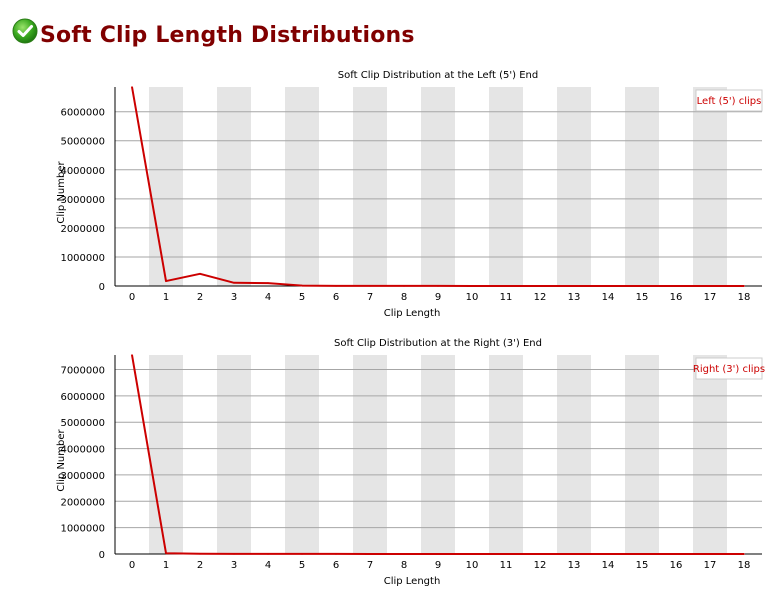  I want to click on x-tick-label: 11, so click(506, 297).